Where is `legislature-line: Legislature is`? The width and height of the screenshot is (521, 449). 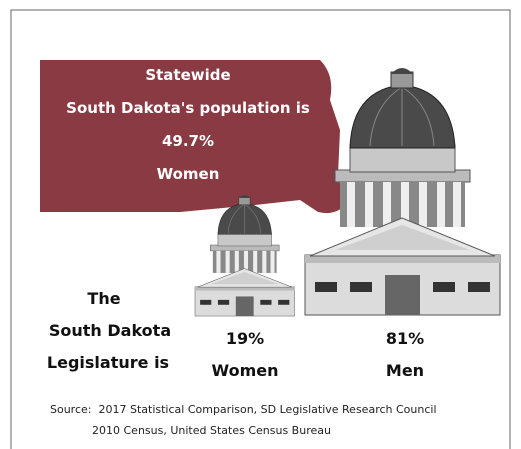
legislature-line: Legislature is is located at coordinates (108, 362).